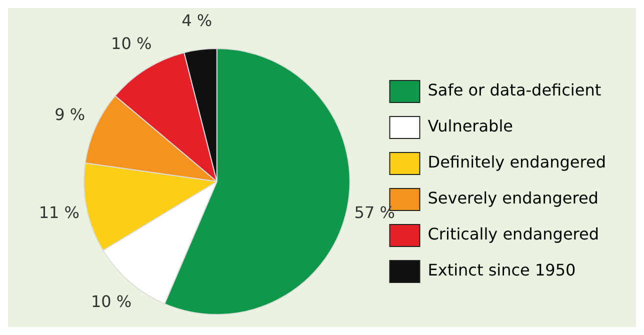  I want to click on legend-label: Definitely endangered, so click(517, 162).